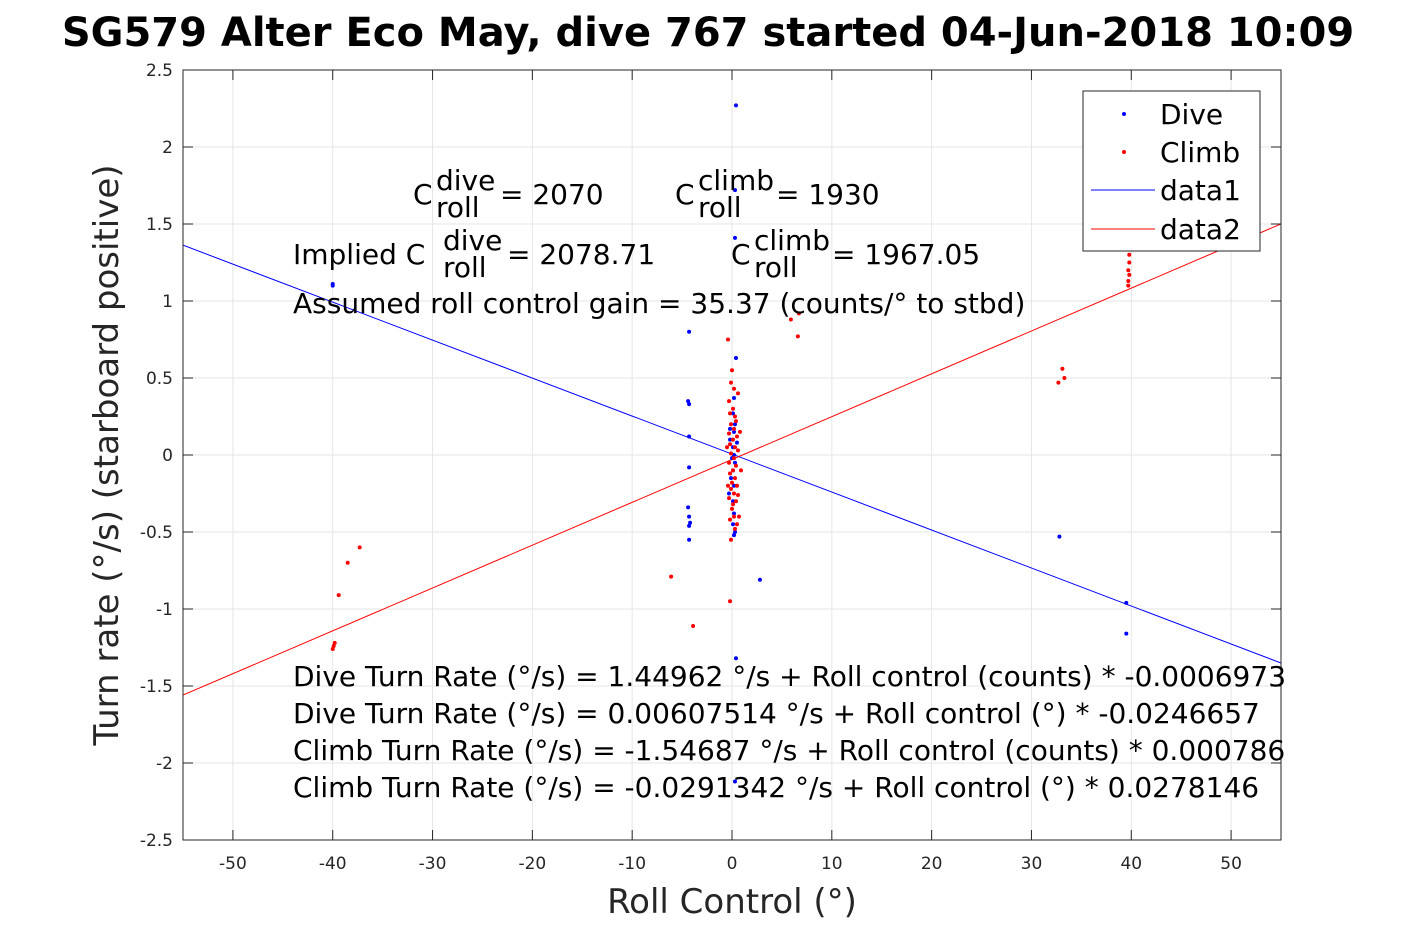 This screenshot has width=1417, height=945. Describe the element at coordinates (581, 254) in the screenshot. I see `implied-dive-value: = 2078.71` at that location.